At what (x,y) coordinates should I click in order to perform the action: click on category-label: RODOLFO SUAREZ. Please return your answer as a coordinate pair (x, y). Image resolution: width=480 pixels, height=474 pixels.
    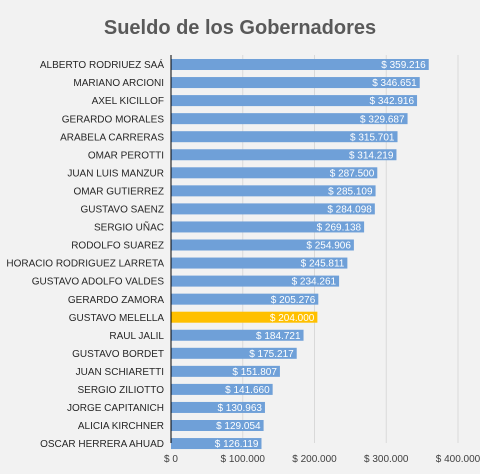
    Looking at the image, I should click on (117, 246).